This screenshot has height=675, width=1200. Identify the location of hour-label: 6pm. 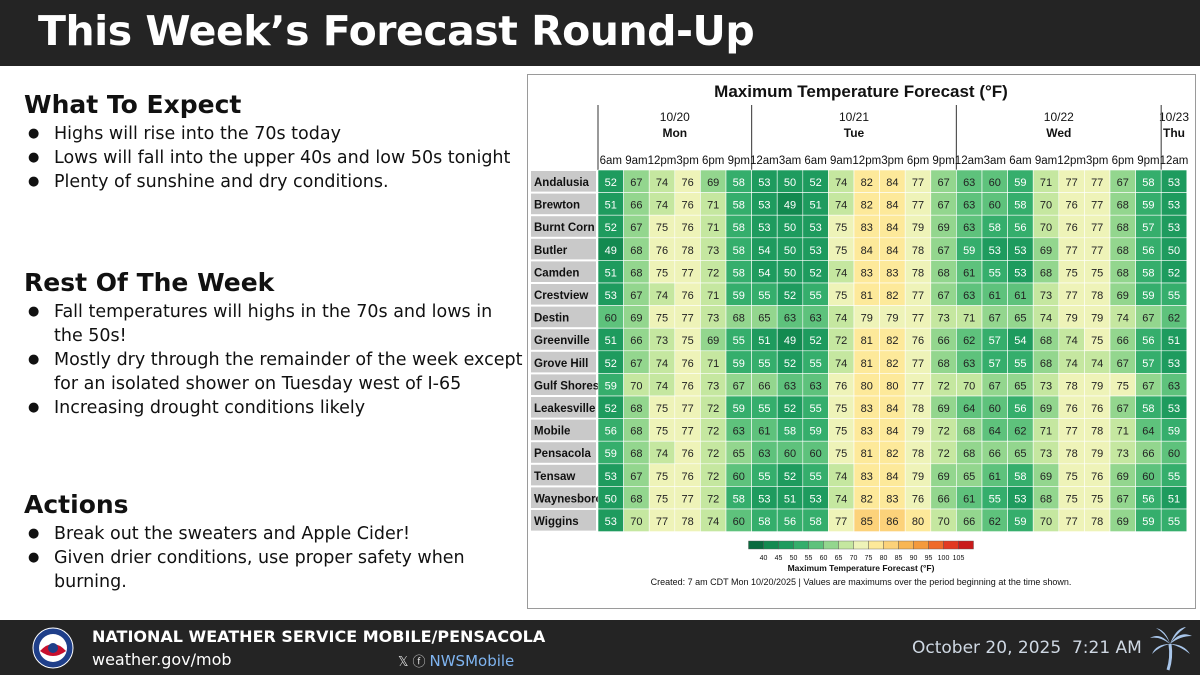
(918, 161).